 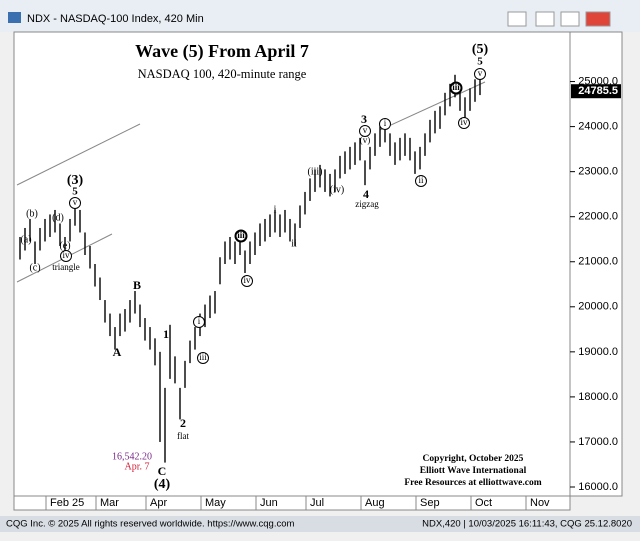 What do you see at coordinates (320, 524) in the screenshot?
I see `status-bar` at bounding box center [320, 524].